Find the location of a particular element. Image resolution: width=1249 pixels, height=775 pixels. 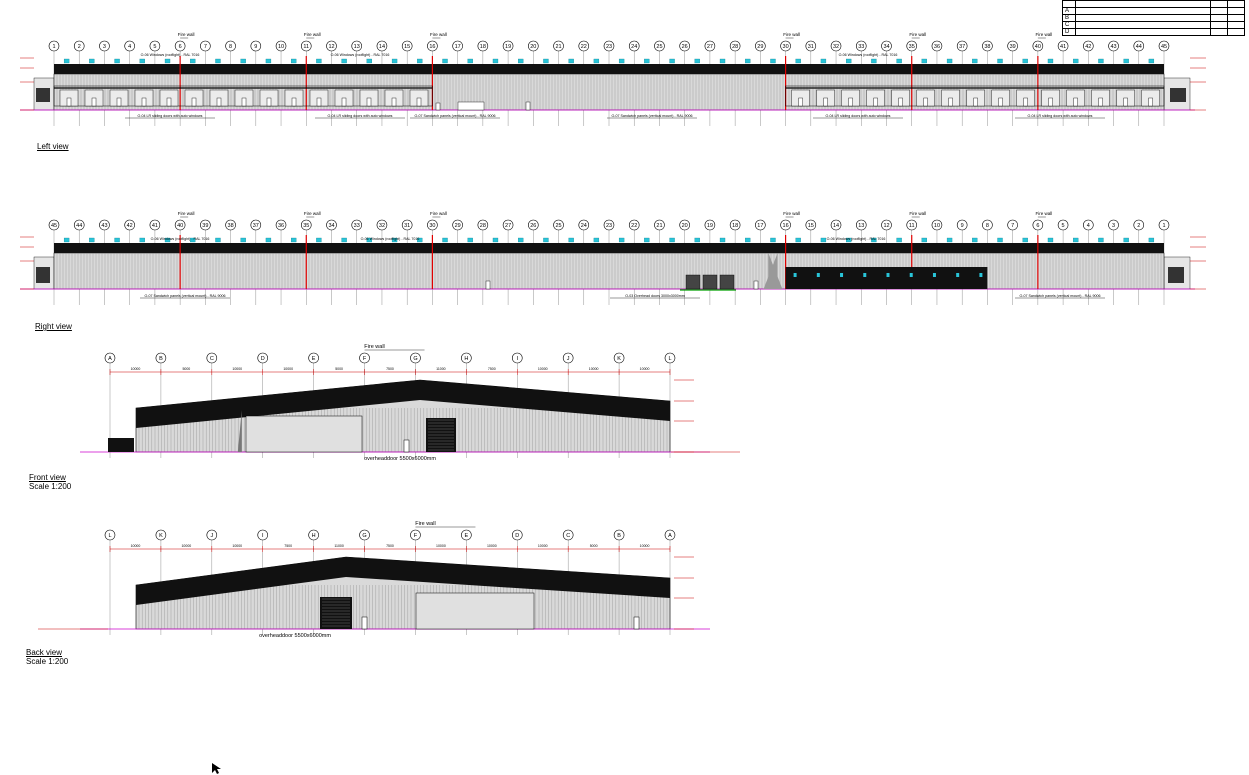

grid-label: 12 is located at coordinates (331, 47).